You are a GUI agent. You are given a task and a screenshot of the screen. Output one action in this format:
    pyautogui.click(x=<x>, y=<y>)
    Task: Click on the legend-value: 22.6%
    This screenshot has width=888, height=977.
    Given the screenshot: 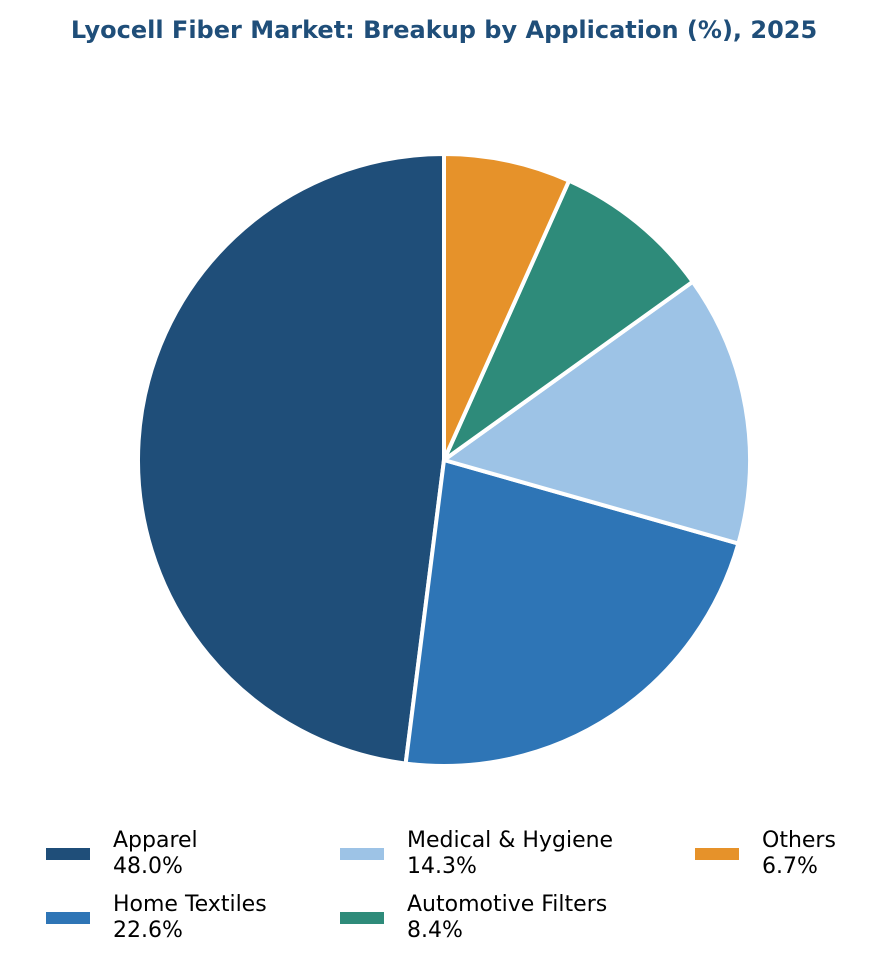 What is the action you would take?
    pyautogui.click(x=148, y=930)
    